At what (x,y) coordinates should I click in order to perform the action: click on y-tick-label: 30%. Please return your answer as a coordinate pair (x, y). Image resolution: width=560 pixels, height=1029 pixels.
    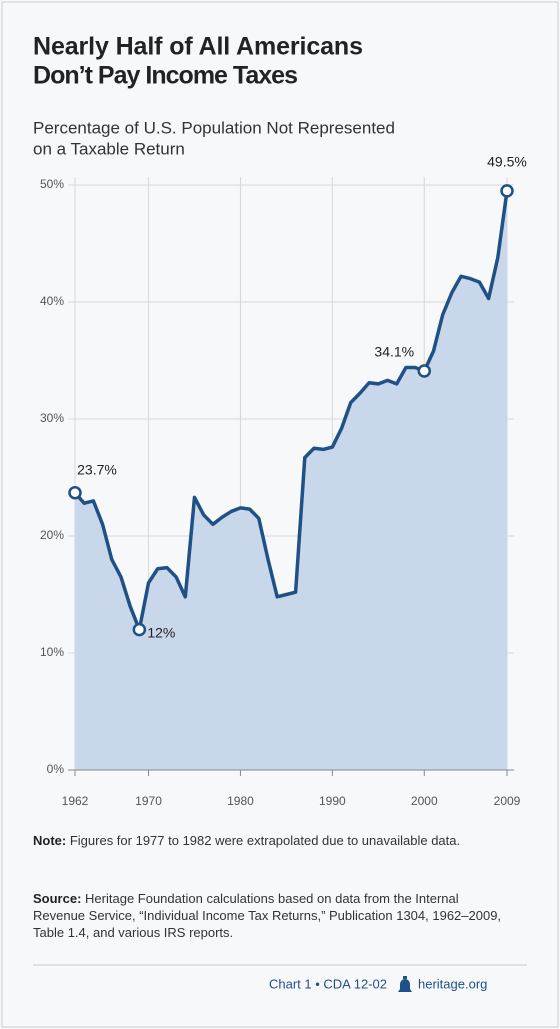
    Looking at the image, I should click on (52, 418).